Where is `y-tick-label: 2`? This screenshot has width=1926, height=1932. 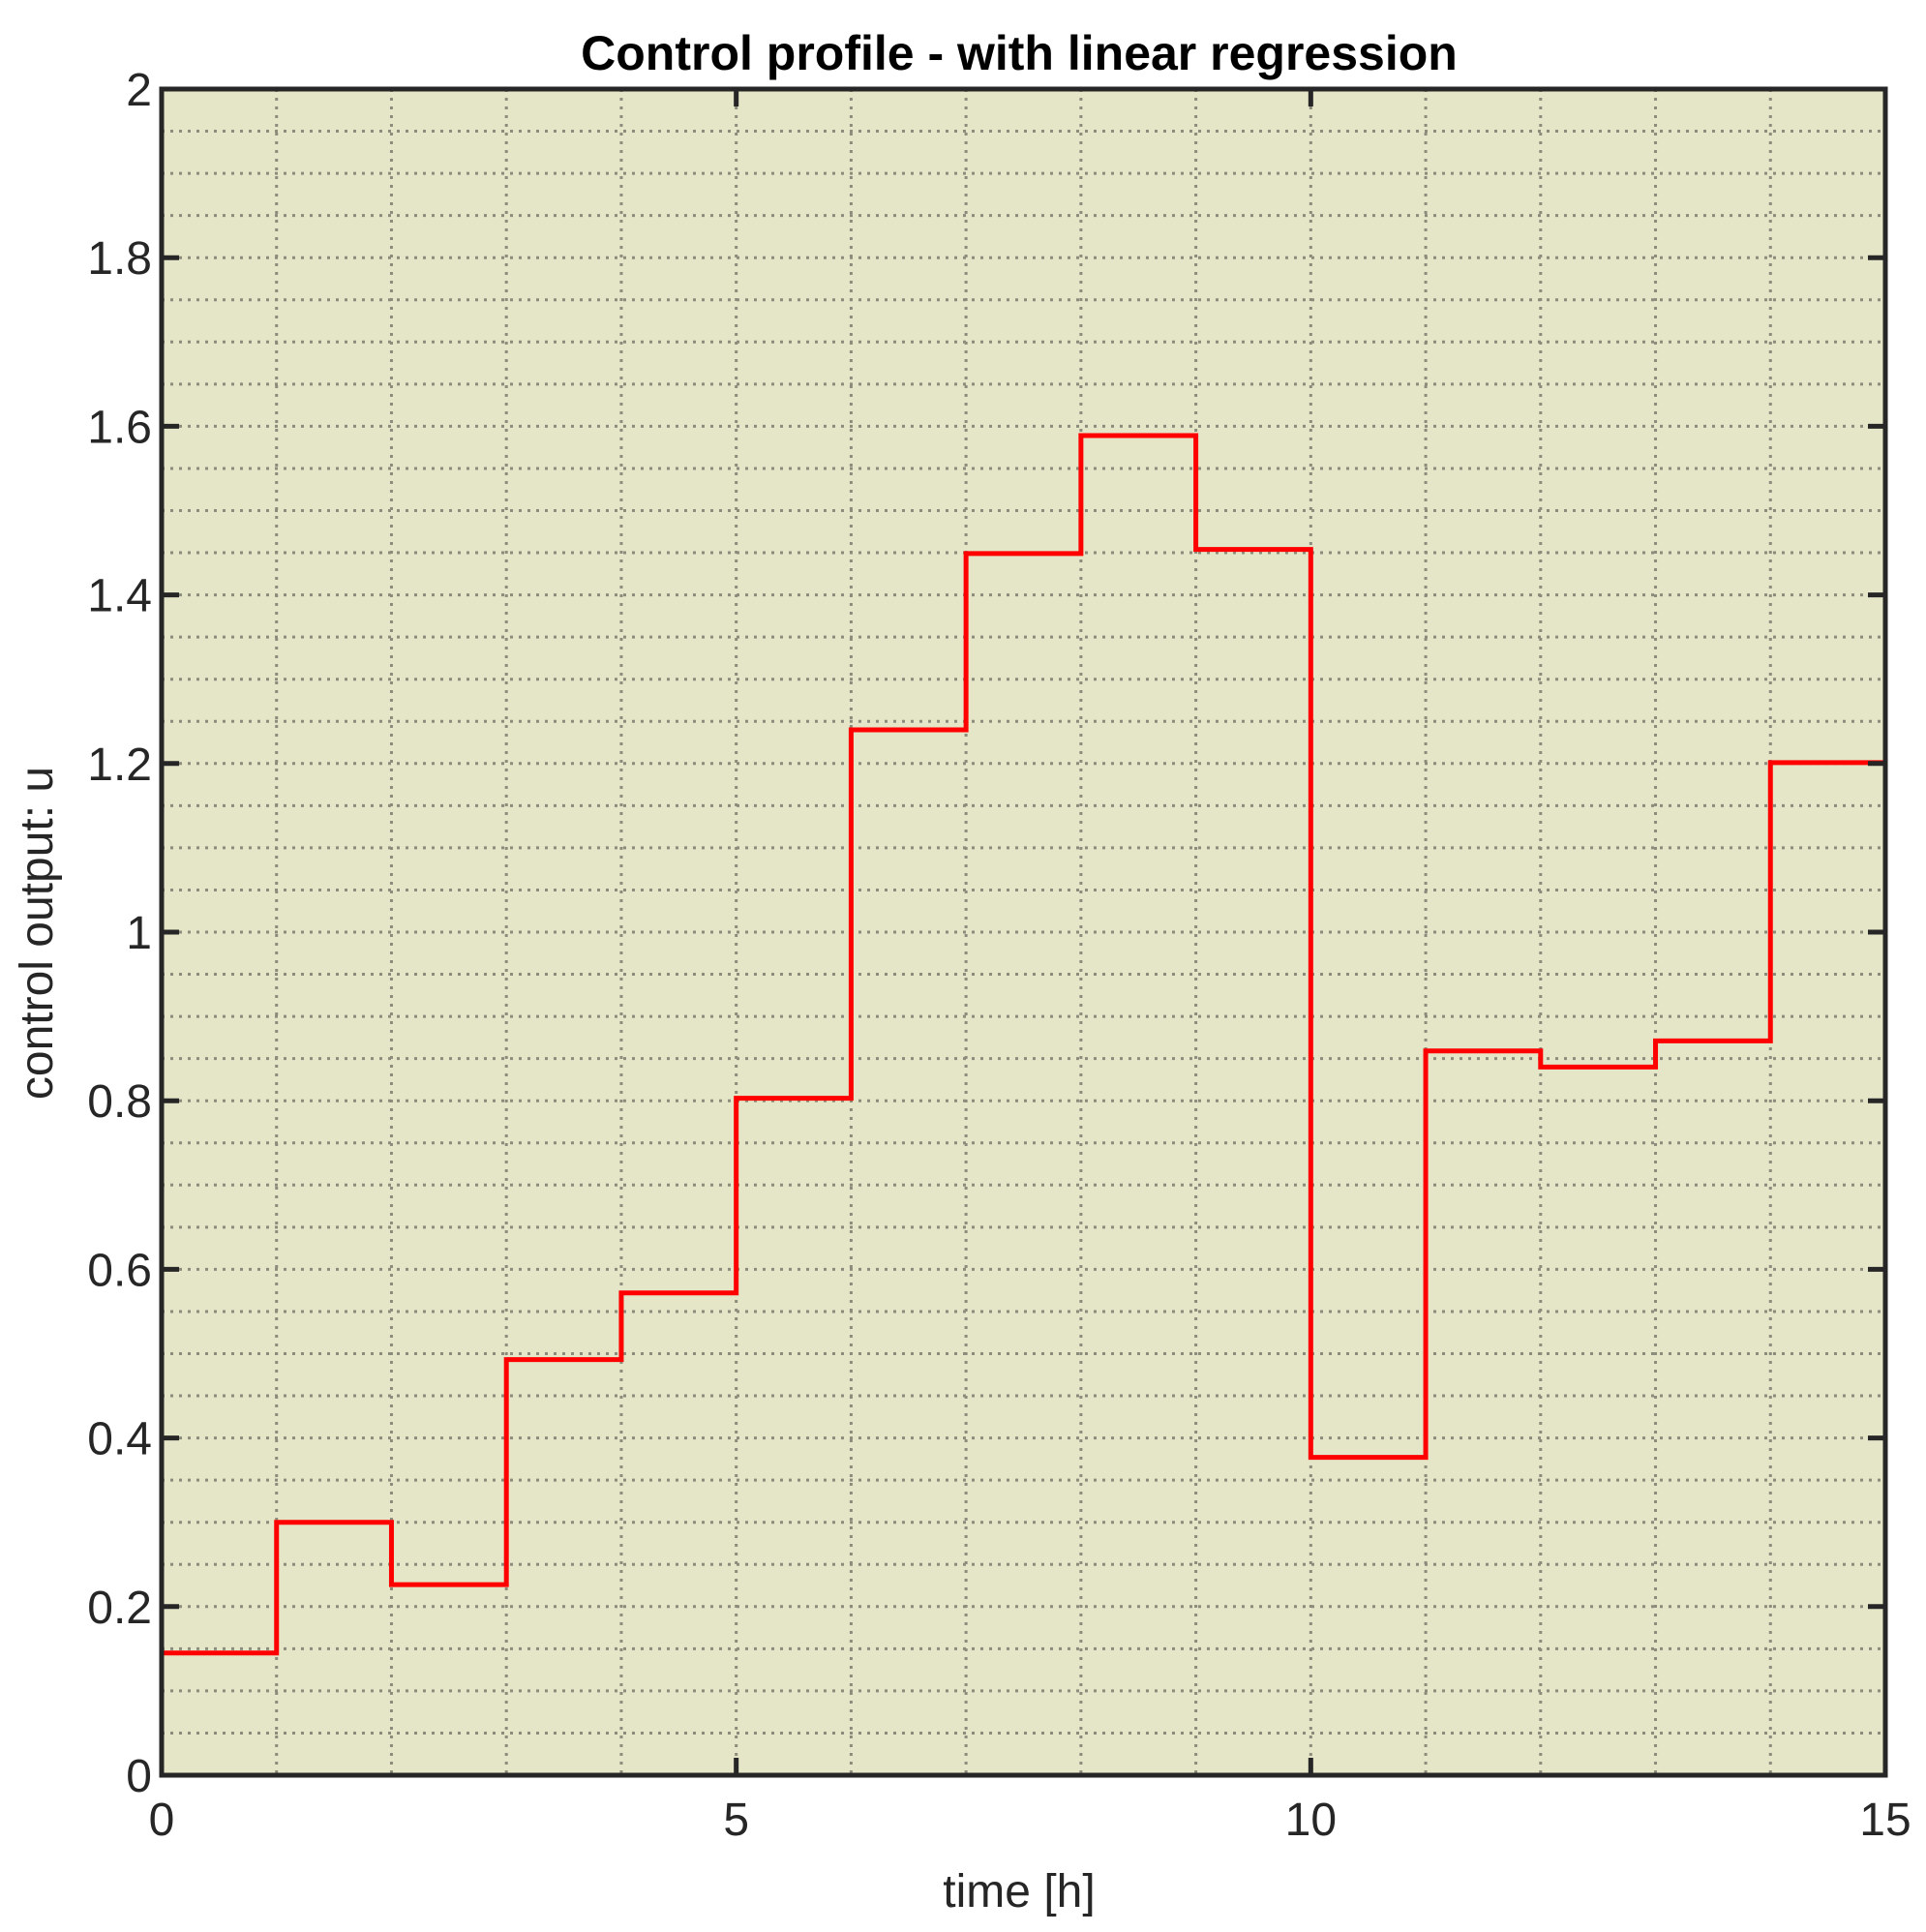 y-tick-label: 2 is located at coordinates (139, 90).